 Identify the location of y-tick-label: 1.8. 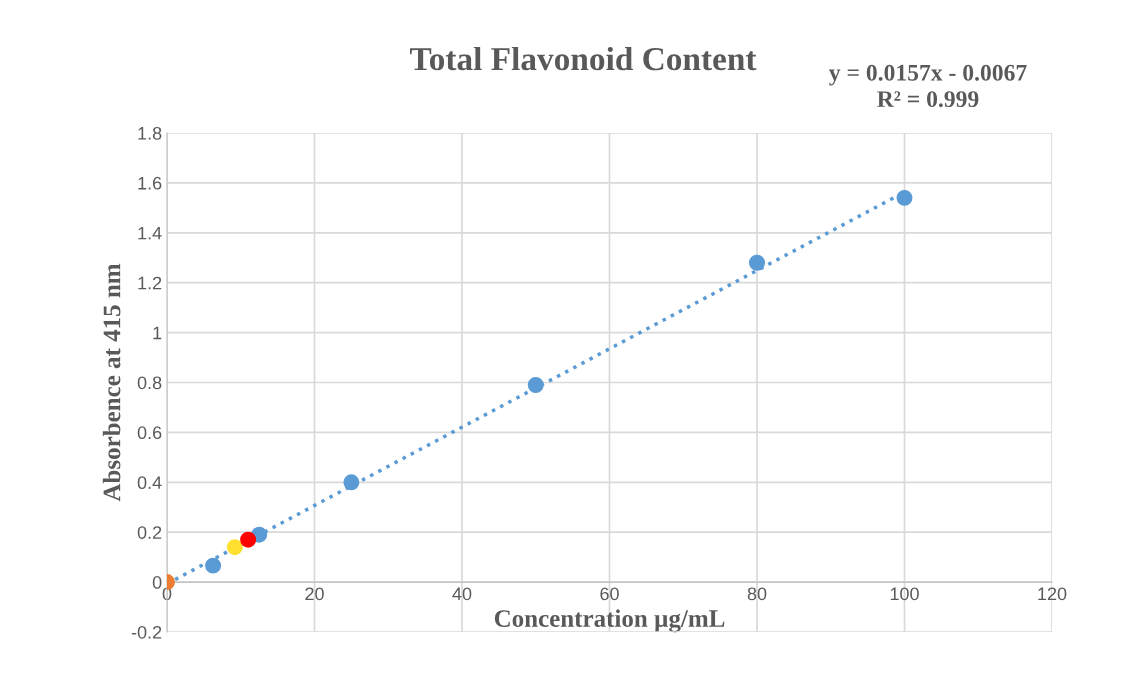
(150, 133).